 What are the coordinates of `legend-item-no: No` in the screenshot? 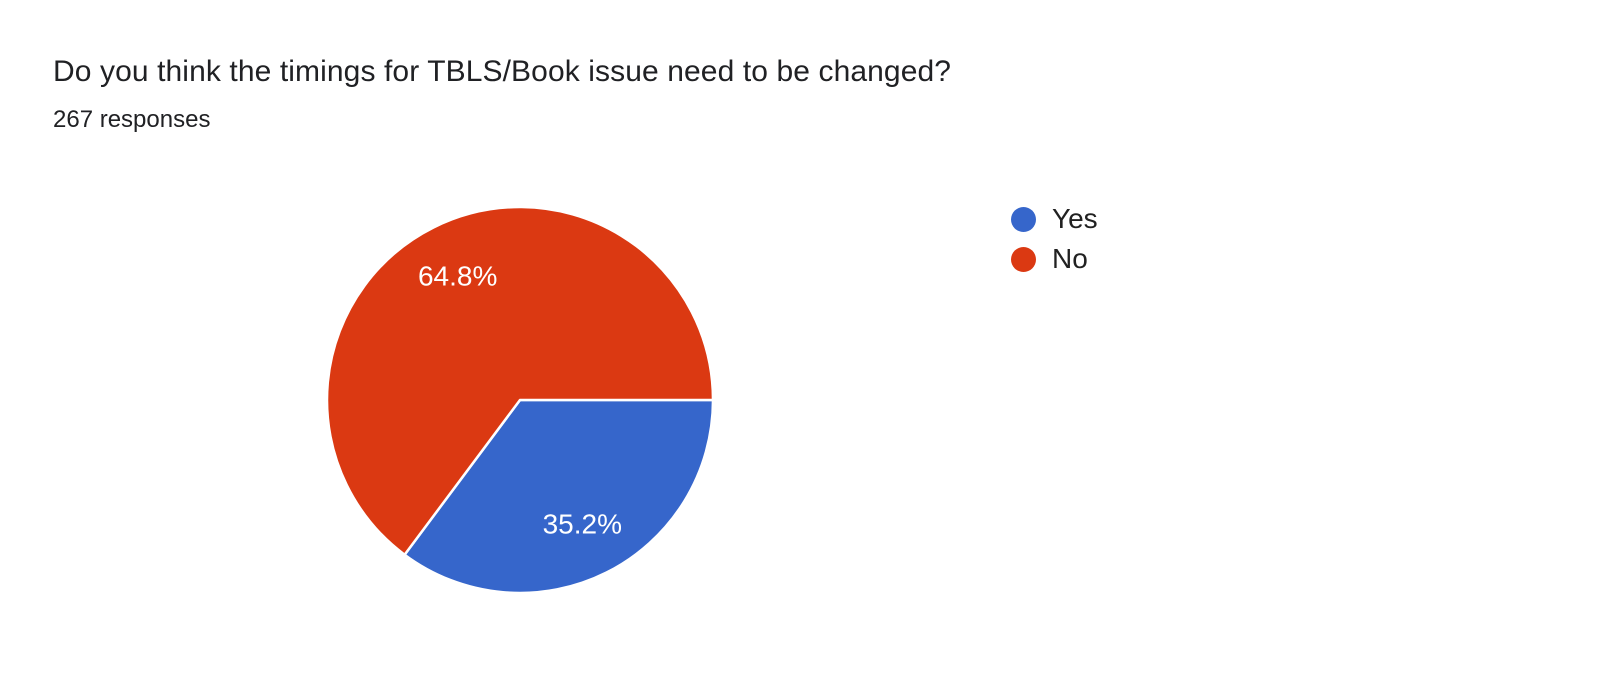 It's located at (1054, 258).